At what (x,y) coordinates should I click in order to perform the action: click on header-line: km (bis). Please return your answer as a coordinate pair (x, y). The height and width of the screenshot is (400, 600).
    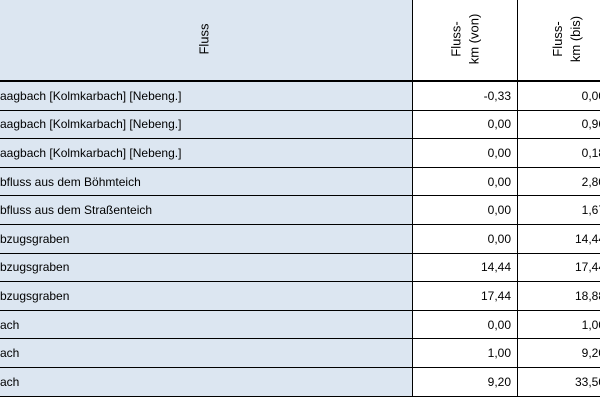
    Looking at the image, I should click on (576, 39).